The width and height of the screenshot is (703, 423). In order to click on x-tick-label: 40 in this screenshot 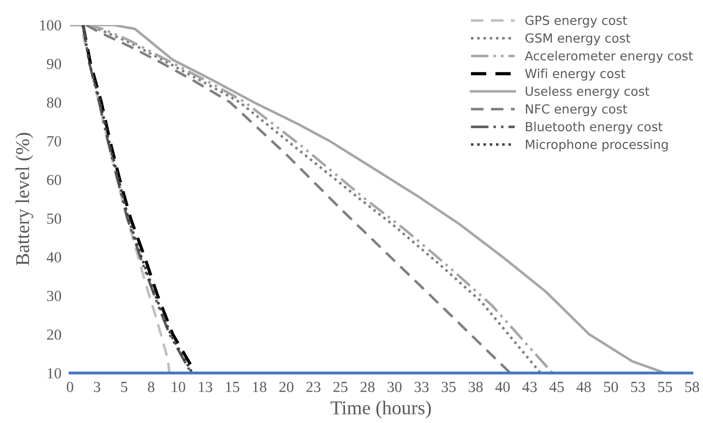, I will do `click(502, 387)`.